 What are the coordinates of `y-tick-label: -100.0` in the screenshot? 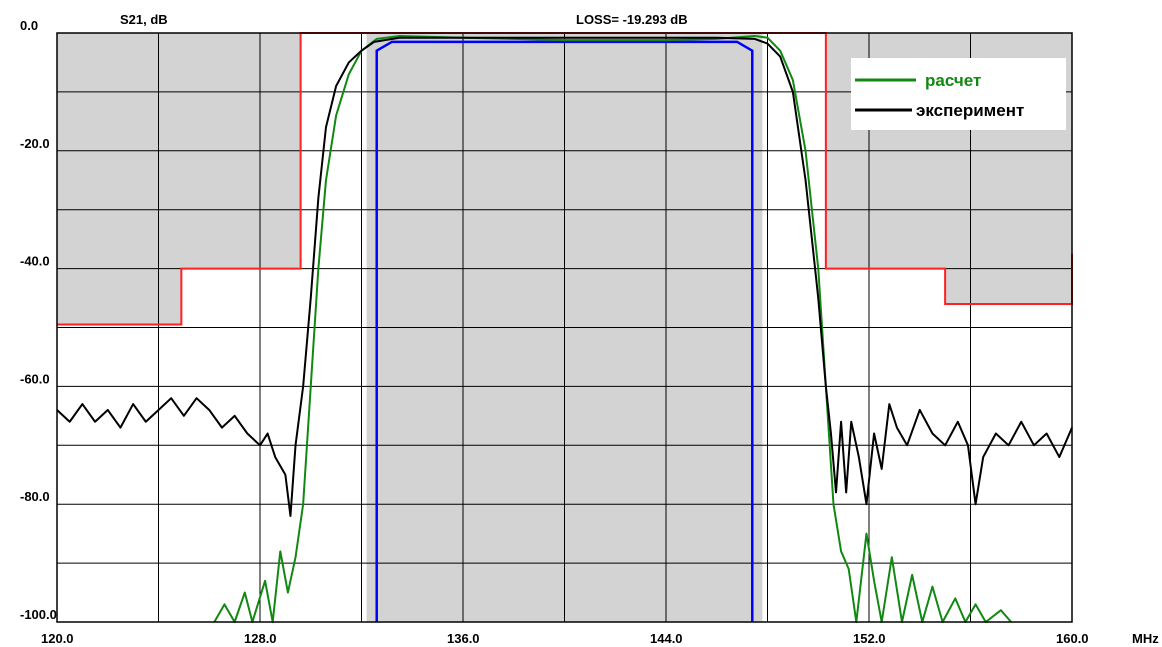 It's located at (38, 614).